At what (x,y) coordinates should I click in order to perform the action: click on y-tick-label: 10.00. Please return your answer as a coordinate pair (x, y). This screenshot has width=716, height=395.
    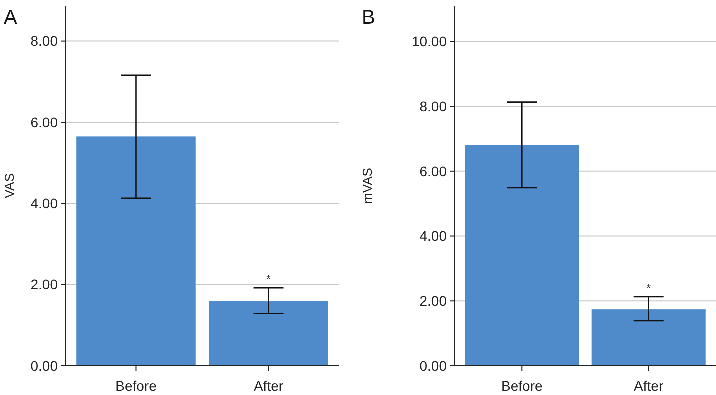
    Looking at the image, I should click on (430, 42).